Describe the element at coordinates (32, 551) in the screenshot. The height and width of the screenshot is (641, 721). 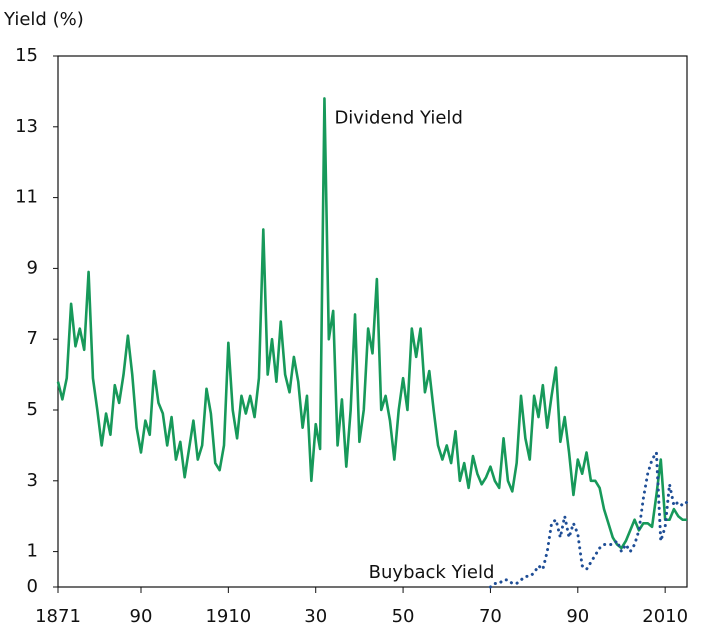
I see `y-tick-label: 1` at that location.